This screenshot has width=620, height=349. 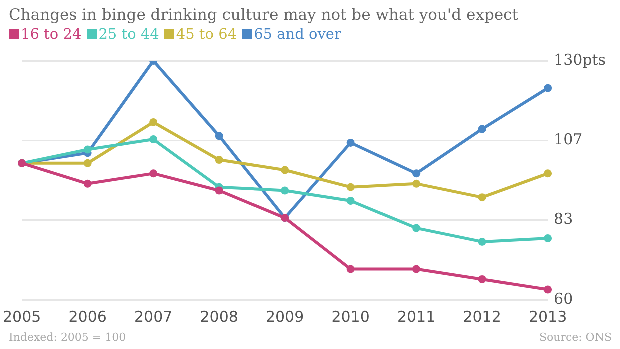 What do you see at coordinates (67, 337) in the screenshot?
I see `text: Indexed: 2005 = 100` at bounding box center [67, 337].